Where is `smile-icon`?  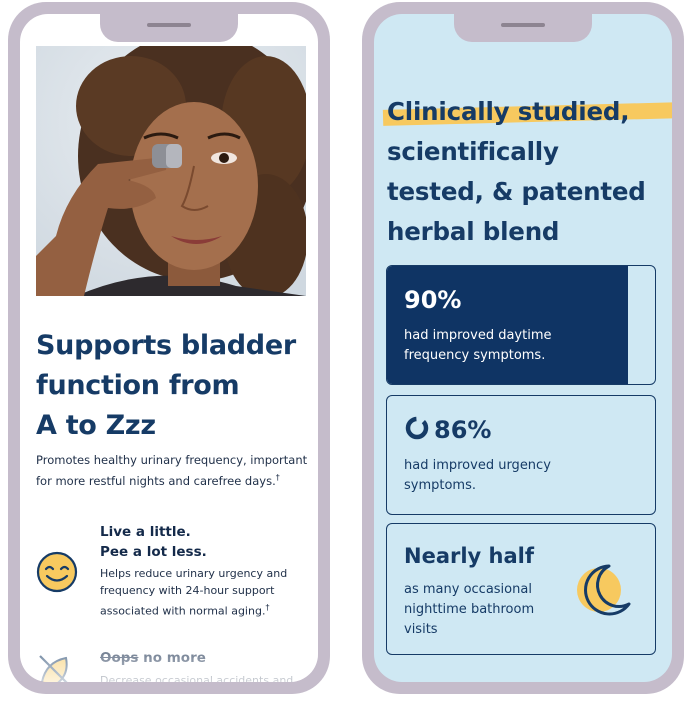
smile-icon is located at coordinates (58, 574).